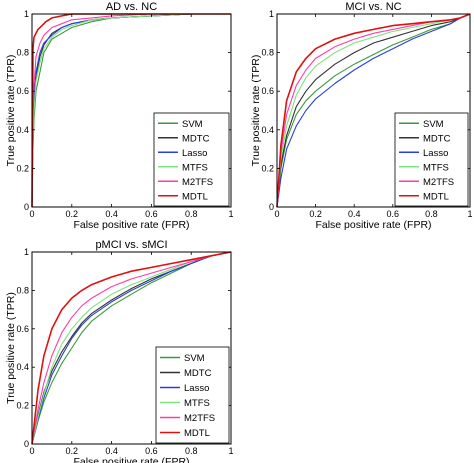 The width and height of the screenshot is (474, 463). What do you see at coordinates (131, 7) in the screenshot?
I see `chart-title: AD vs. NC` at bounding box center [131, 7].